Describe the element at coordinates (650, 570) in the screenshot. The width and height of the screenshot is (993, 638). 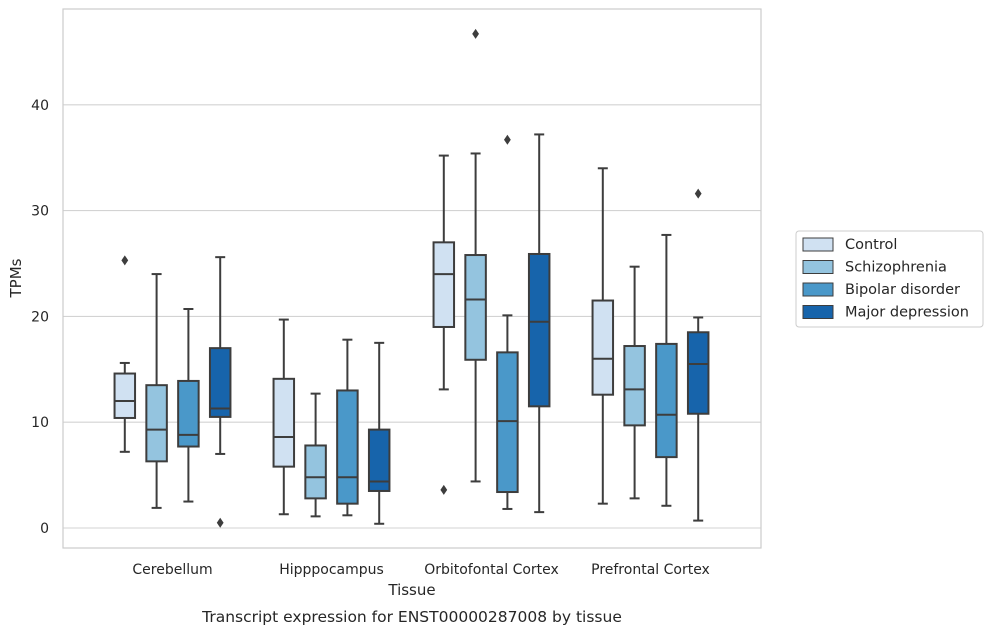
I see `x-tick-label-3: Prefrontal Cortex` at that location.